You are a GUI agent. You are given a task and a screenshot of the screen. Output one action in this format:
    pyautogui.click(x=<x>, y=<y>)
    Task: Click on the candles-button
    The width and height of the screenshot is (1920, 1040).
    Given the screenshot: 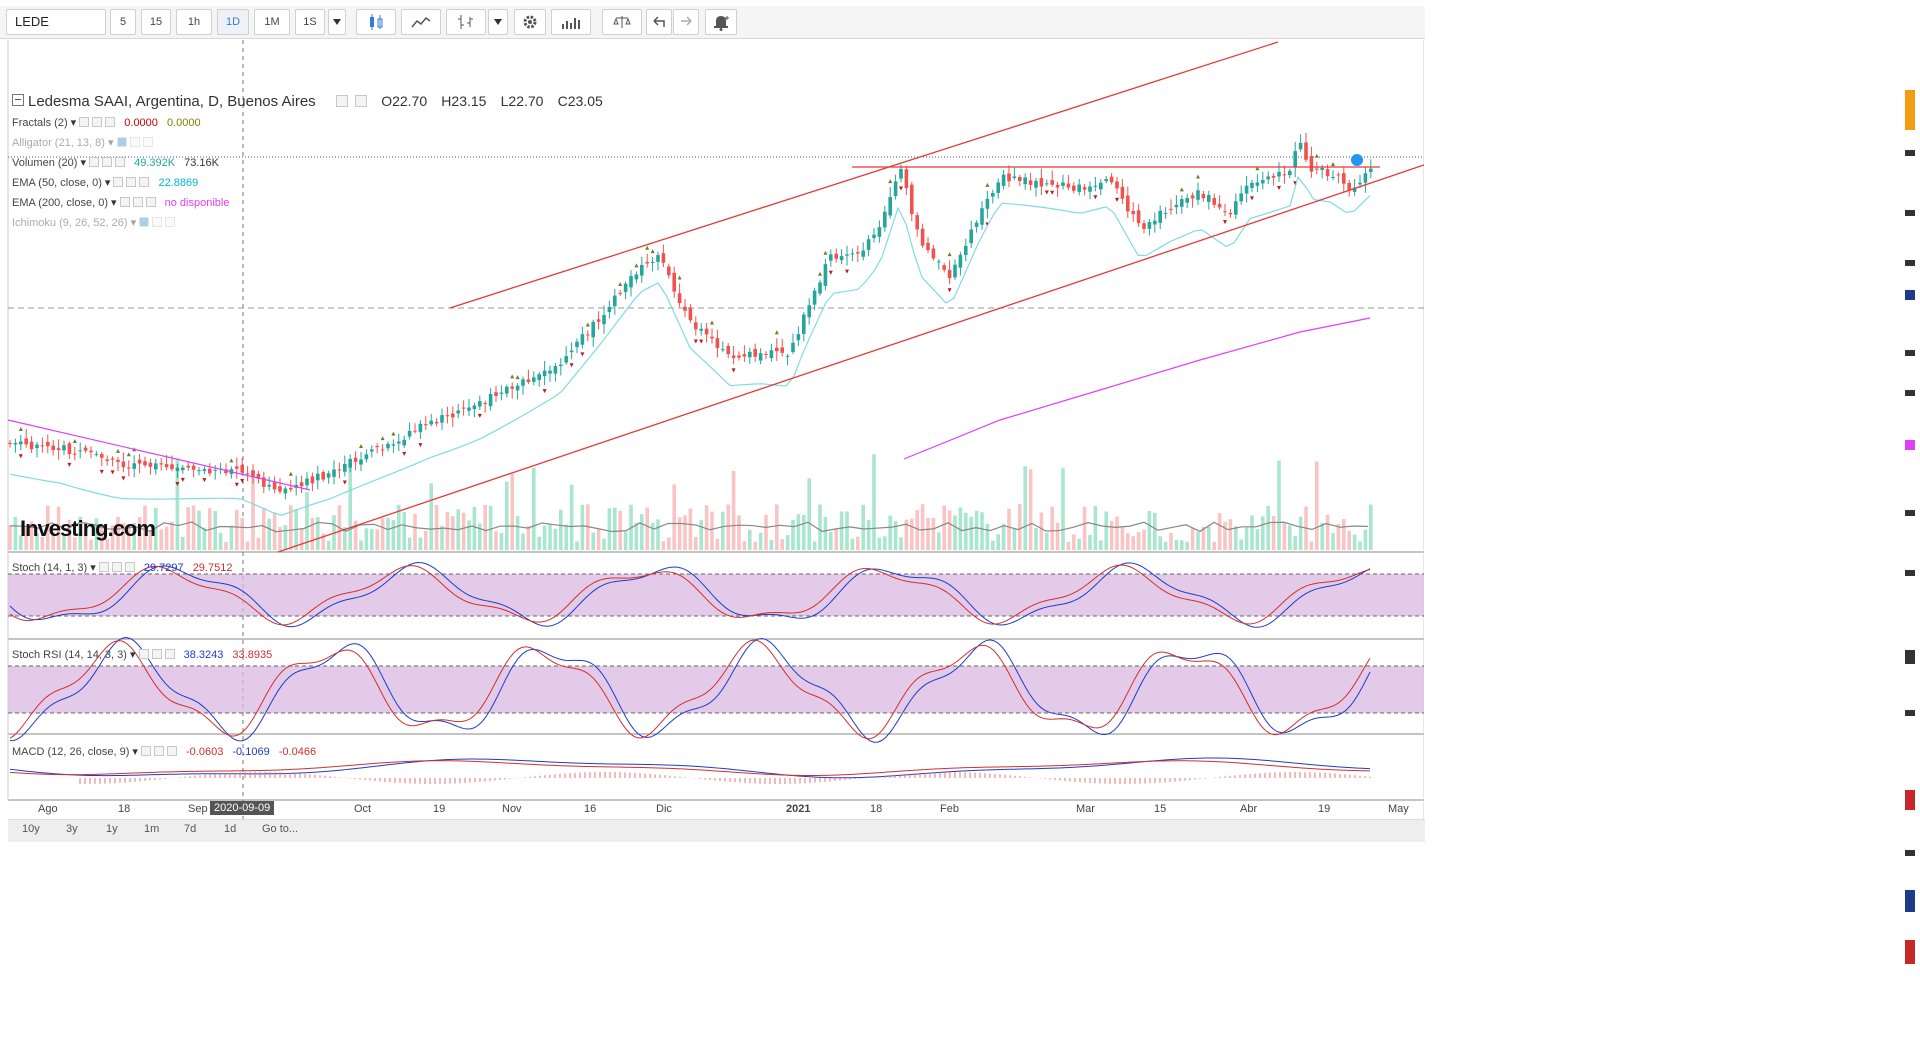 What is the action you would take?
    pyautogui.click(x=376, y=22)
    